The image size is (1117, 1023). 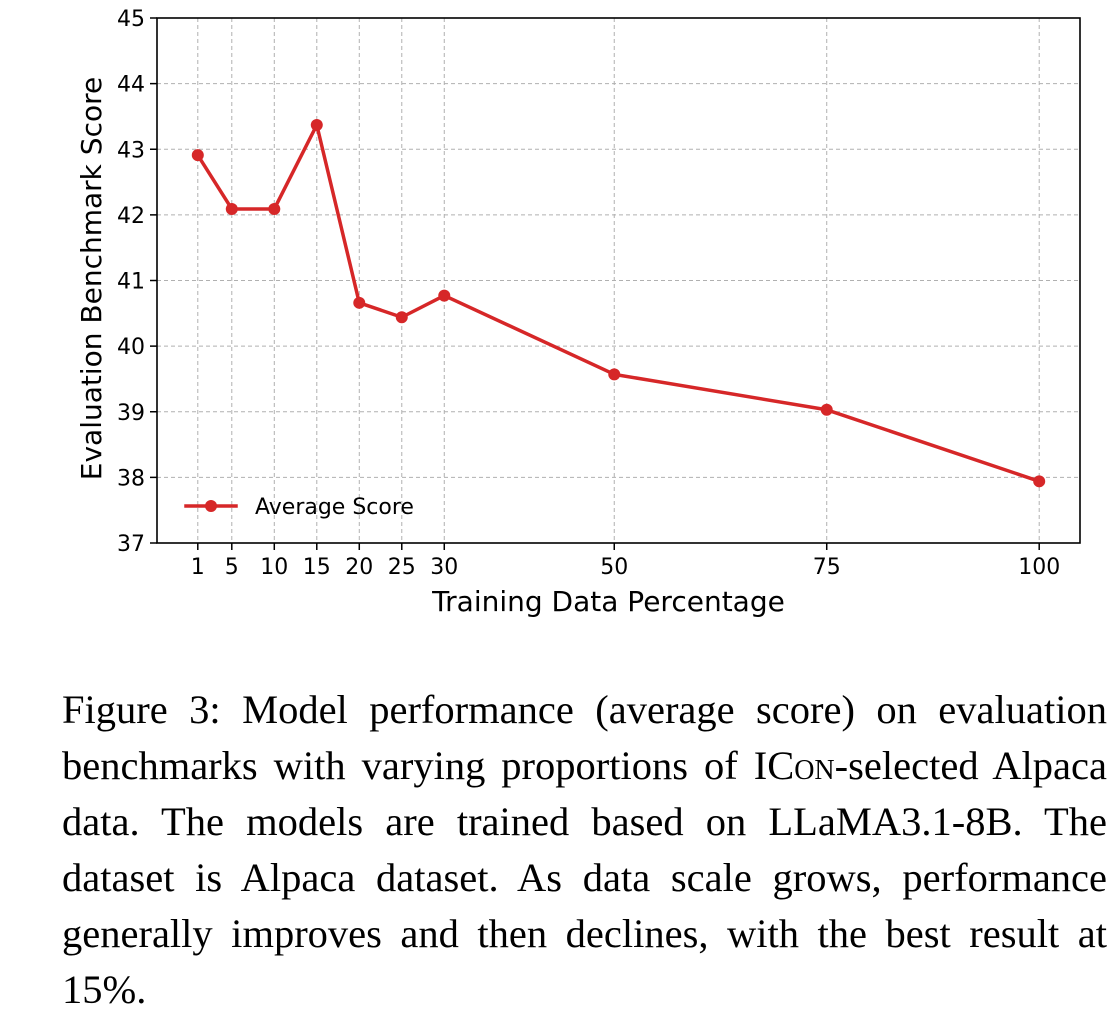 What do you see at coordinates (444, 567) in the screenshot?
I see `x-tick-label: 30` at bounding box center [444, 567].